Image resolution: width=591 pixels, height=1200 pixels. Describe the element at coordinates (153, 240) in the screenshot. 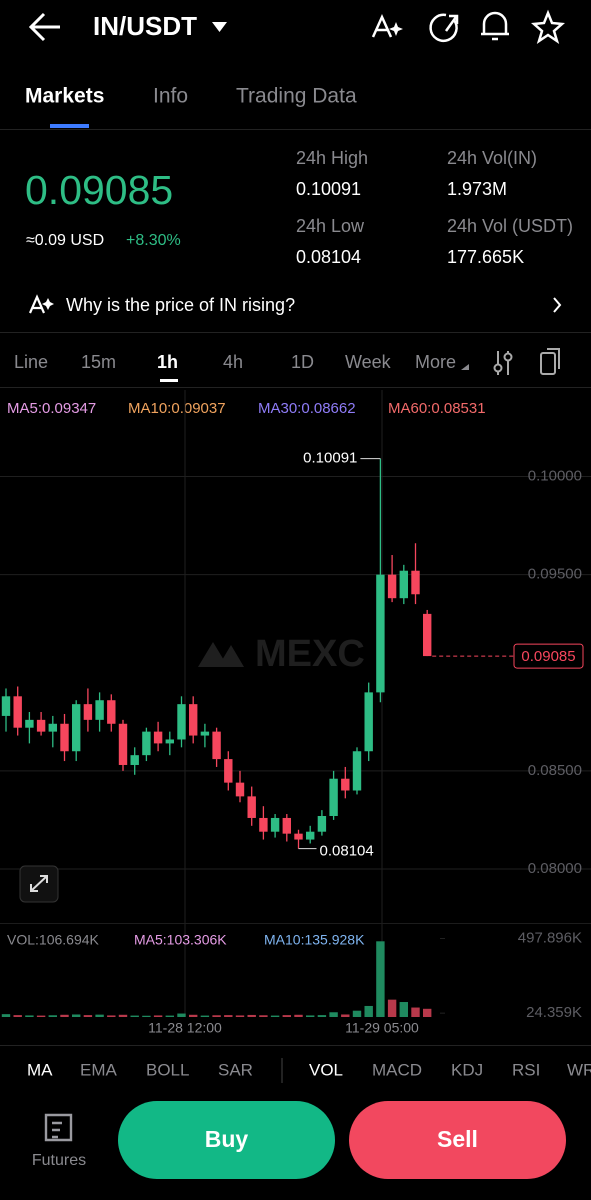

I see `price-change: +8.30%` at that location.